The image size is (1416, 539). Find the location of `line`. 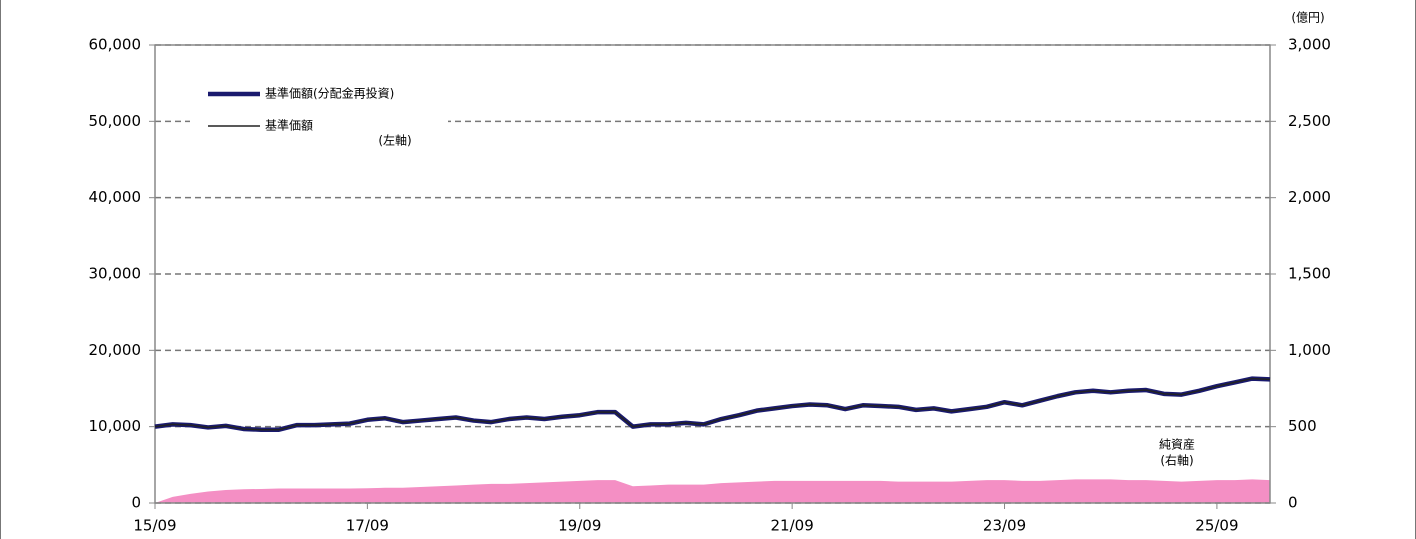

line is located at coordinates (712, 404).